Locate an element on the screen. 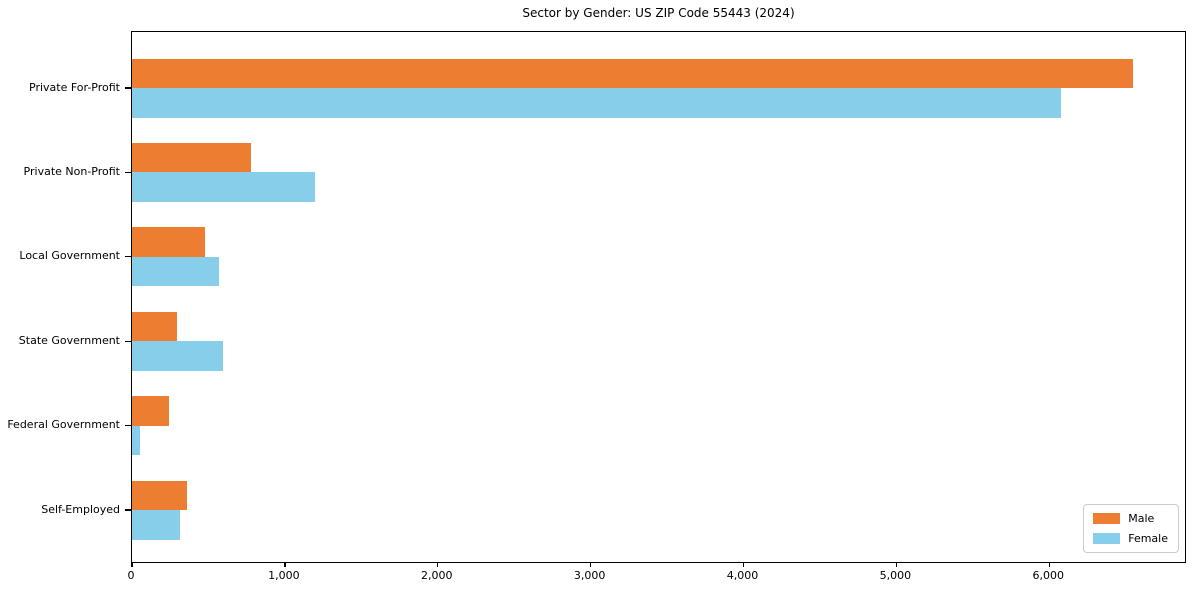  bar-female-federal-government is located at coordinates (136, 440).